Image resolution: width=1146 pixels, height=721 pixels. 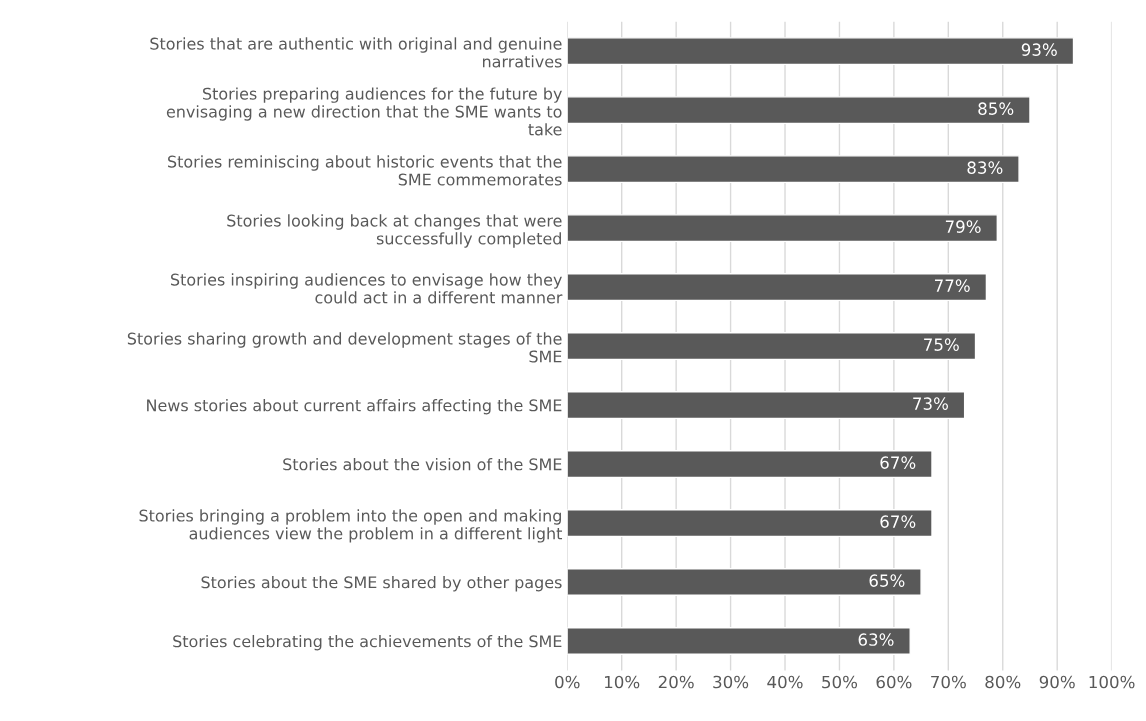 I want to click on y-tick-label: Stories preparing audiences for the future by envisaging a new direction that the SME wants to take, so click(x=364, y=111).